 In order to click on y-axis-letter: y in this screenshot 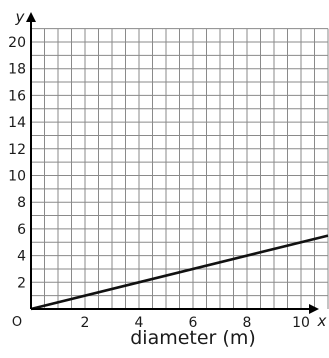, I will do `click(20, 17)`.